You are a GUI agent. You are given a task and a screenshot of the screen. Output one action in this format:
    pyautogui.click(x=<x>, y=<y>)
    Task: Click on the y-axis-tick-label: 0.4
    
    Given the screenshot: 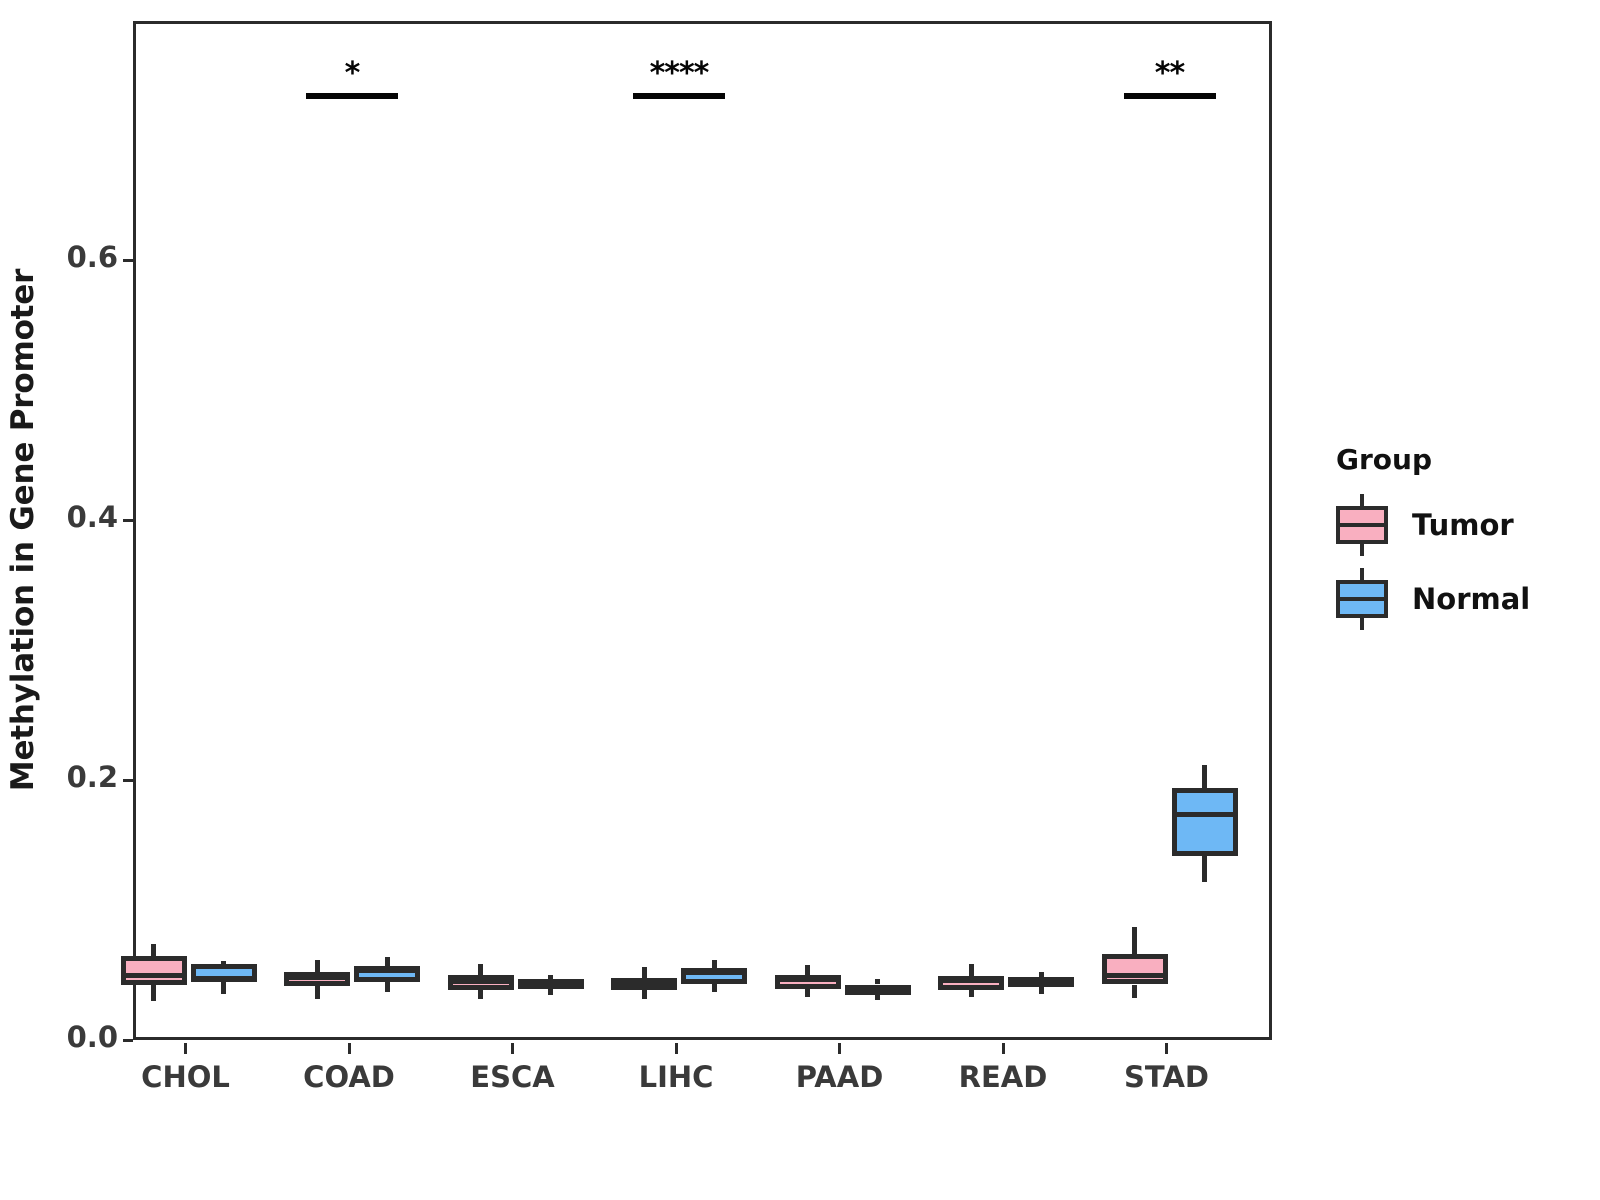 What is the action you would take?
    pyautogui.click(x=92, y=517)
    